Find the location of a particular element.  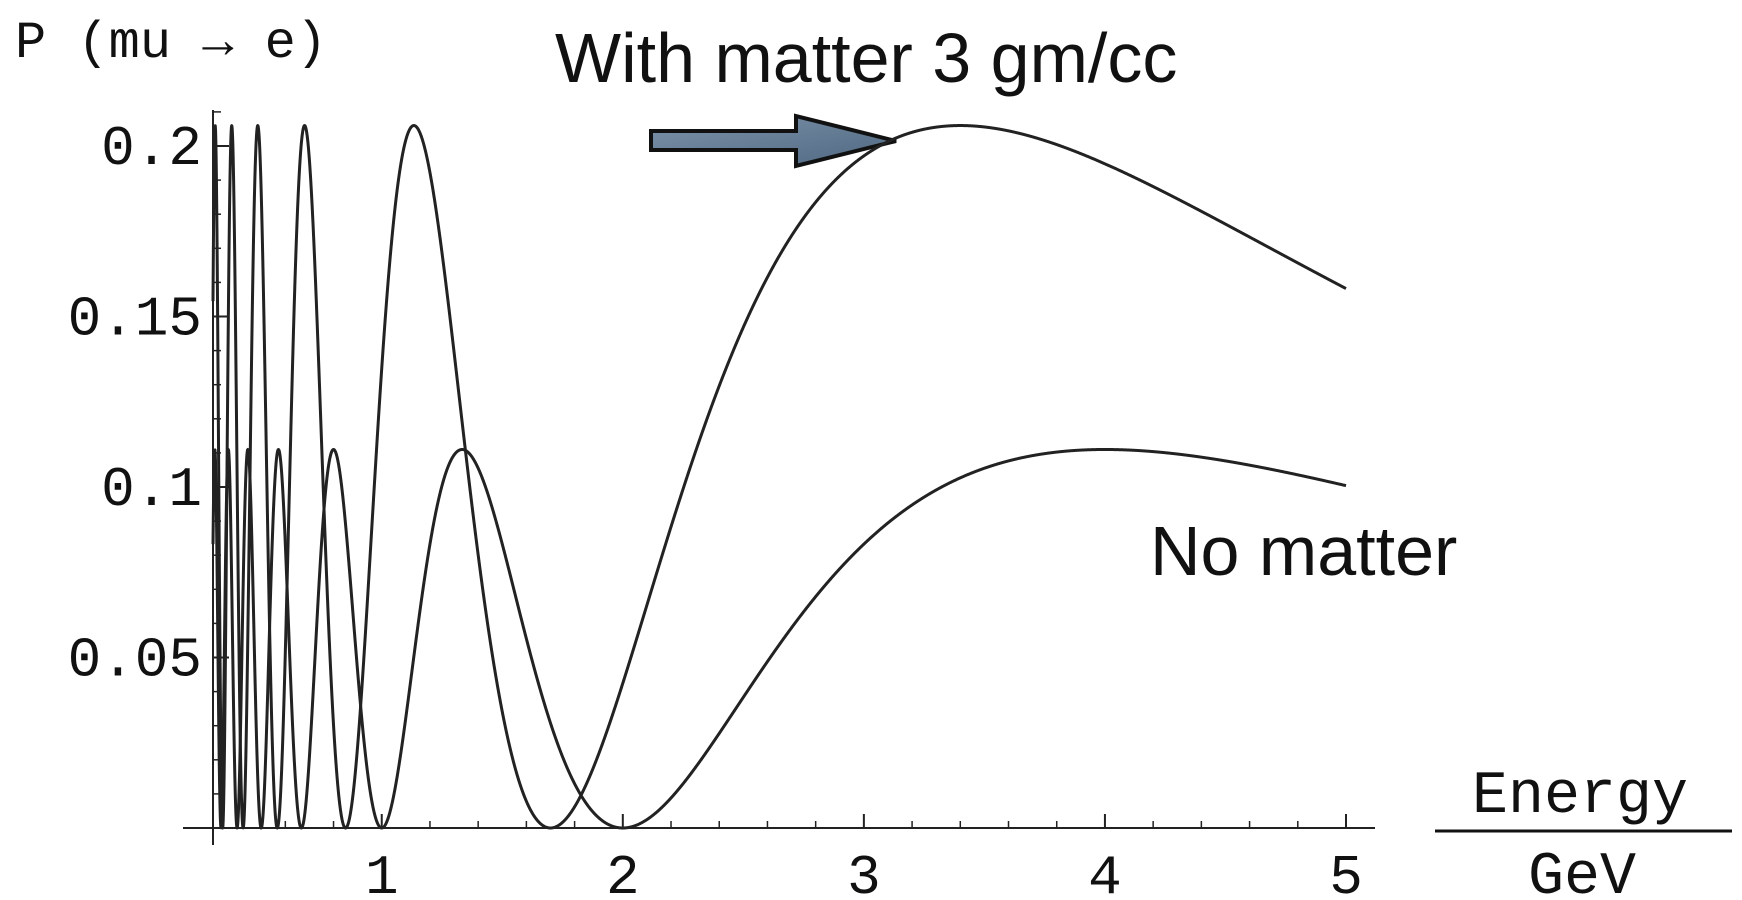

x-tick-label: 4 is located at coordinates (1105, 873).